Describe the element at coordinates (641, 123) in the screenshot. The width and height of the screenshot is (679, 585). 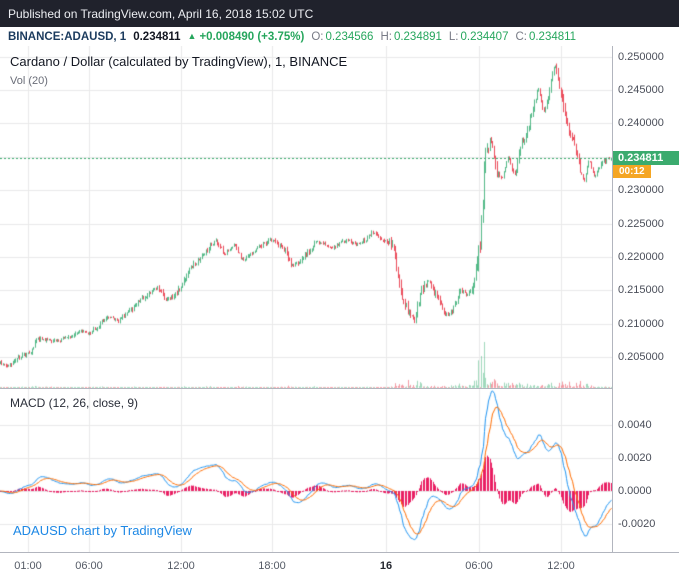
I see `price-tick-label: 0.240000` at that location.